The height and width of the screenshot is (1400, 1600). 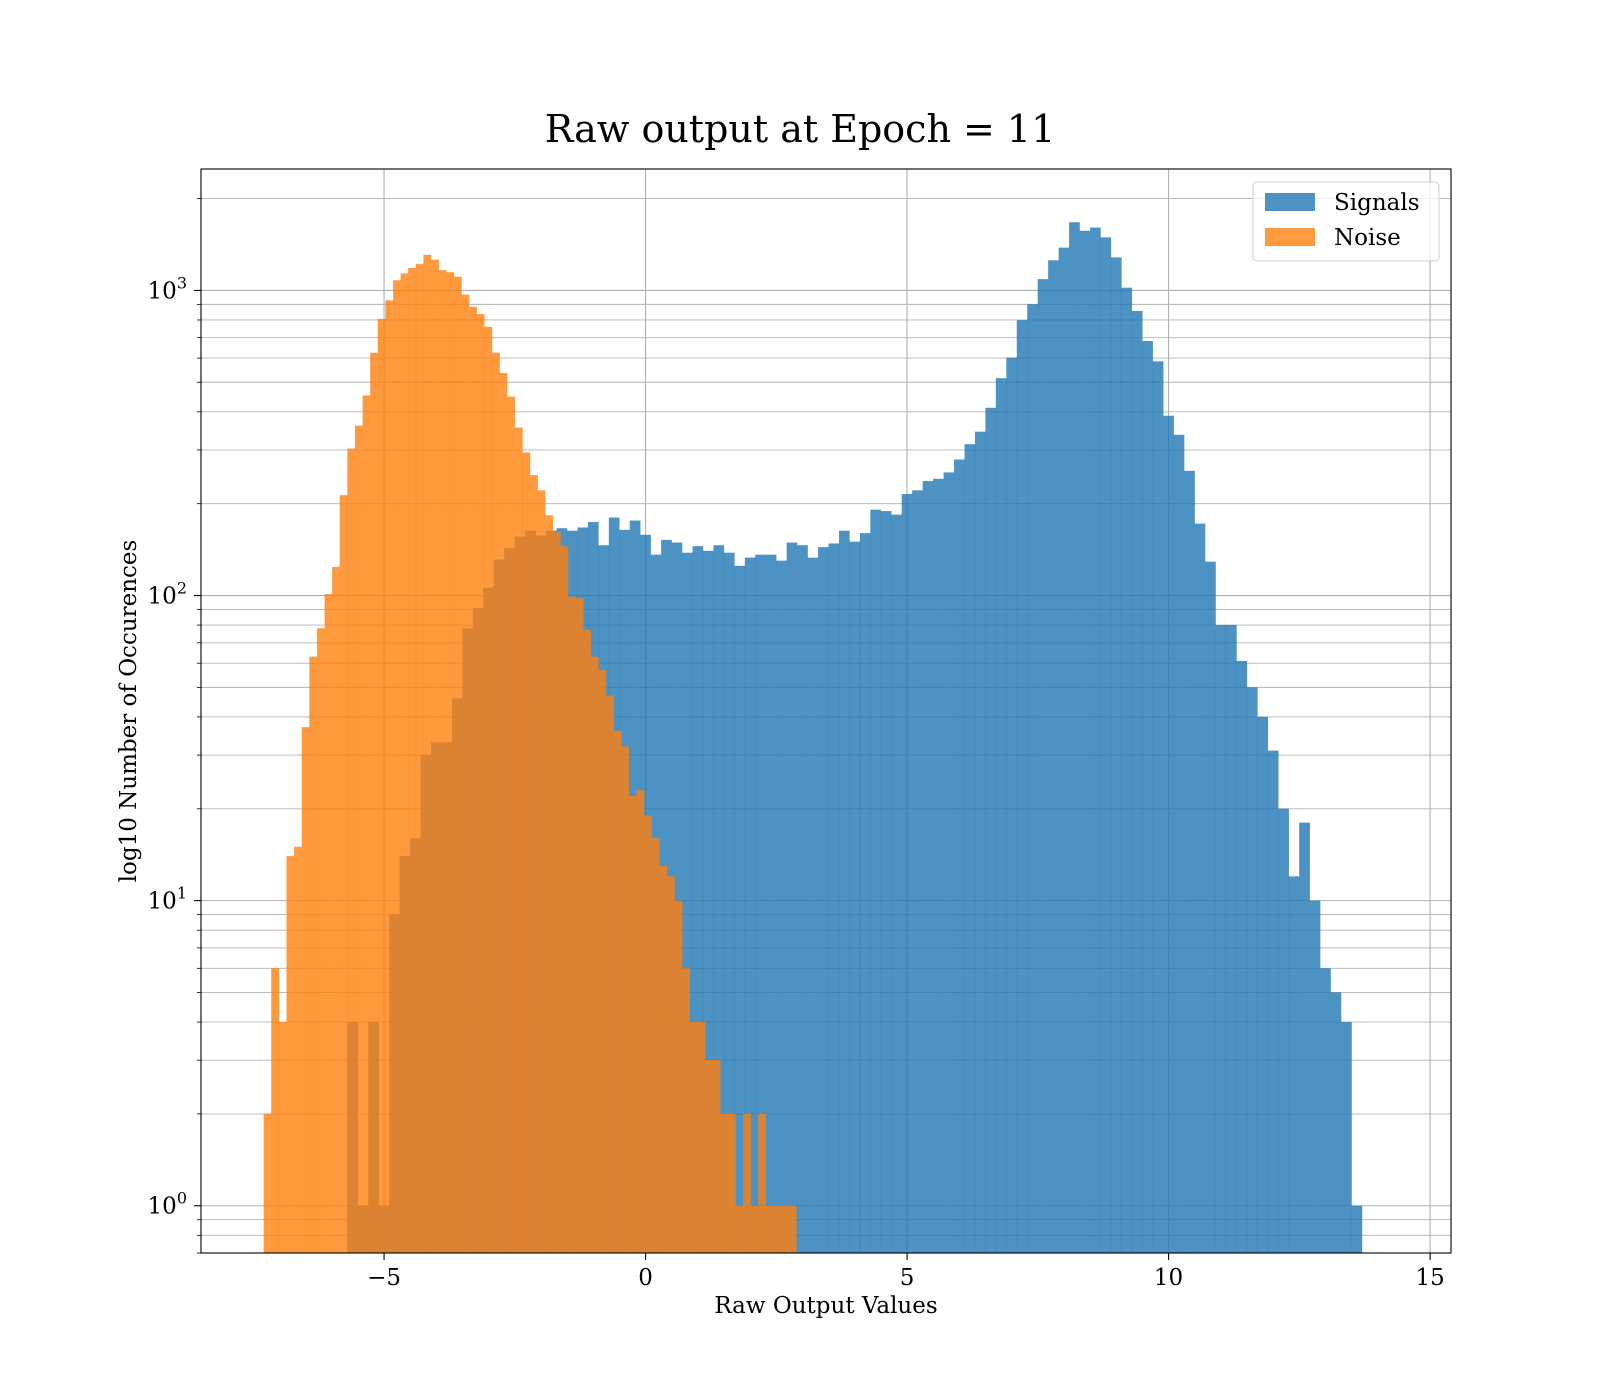 I want to click on y-tick-label: 10², so click(x=167, y=594).